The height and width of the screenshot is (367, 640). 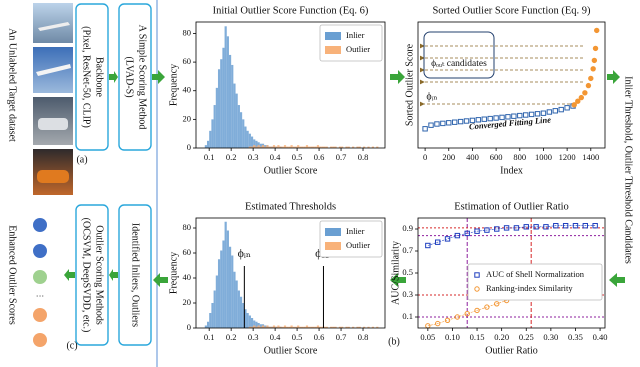 I want to click on x-tick-label: 0.35, so click(x=575, y=337).